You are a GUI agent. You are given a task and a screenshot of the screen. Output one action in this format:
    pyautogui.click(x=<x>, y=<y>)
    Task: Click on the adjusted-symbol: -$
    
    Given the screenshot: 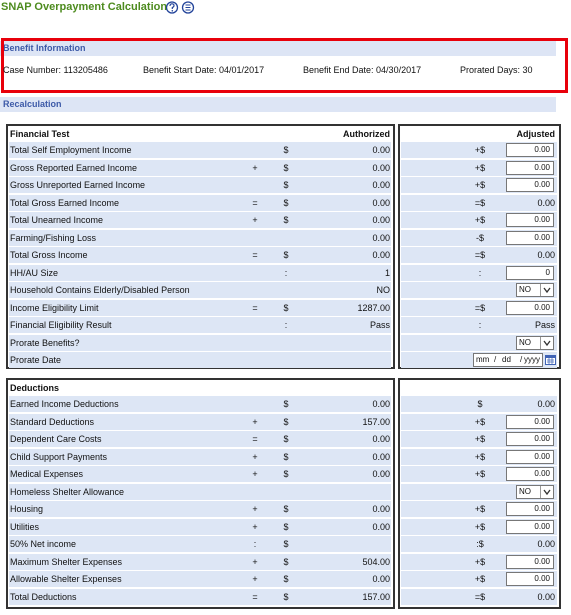 What is the action you would take?
    pyautogui.click(x=479, y=237)
    